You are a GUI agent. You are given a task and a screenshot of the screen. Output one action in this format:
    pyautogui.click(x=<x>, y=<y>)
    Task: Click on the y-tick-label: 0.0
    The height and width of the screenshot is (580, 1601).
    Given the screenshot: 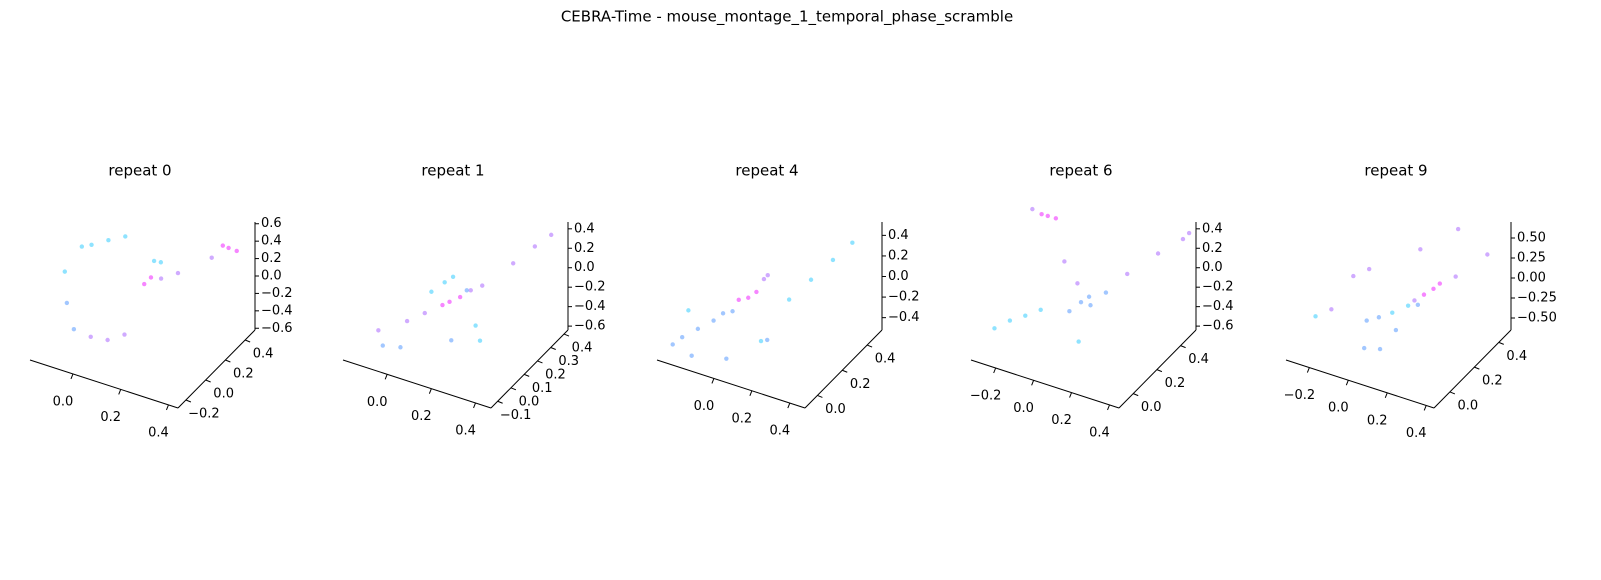 What is the action you would take?
    pyautogui.click(x=835, y=409)
    